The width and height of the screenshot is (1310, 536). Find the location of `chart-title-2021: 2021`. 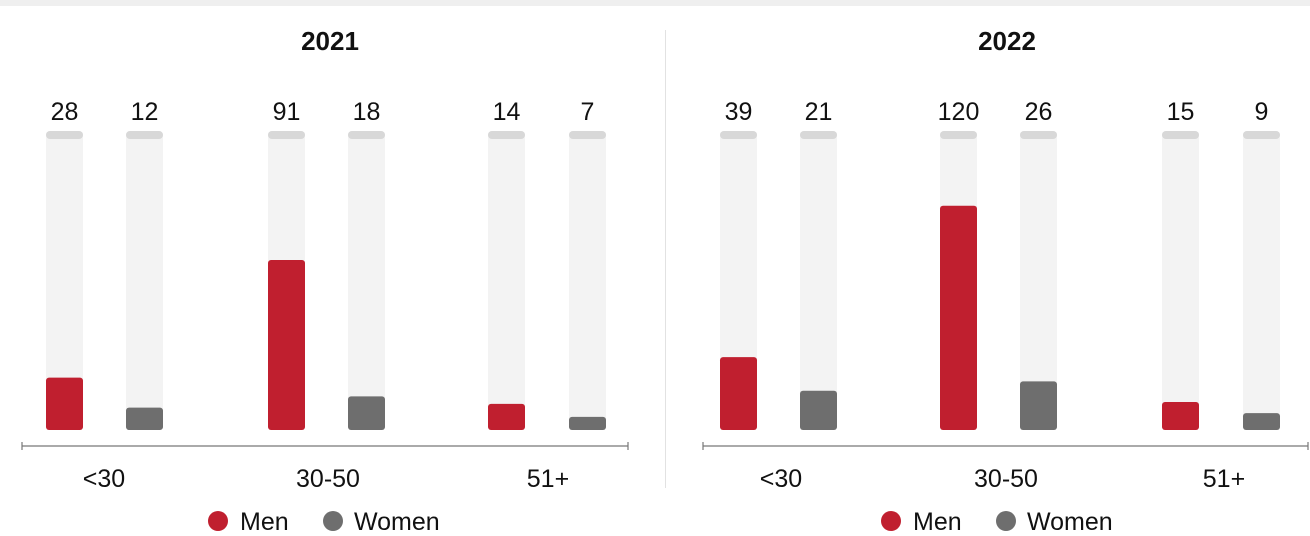

chart-title-2021: 2021 is located at coordinates (330, 41).